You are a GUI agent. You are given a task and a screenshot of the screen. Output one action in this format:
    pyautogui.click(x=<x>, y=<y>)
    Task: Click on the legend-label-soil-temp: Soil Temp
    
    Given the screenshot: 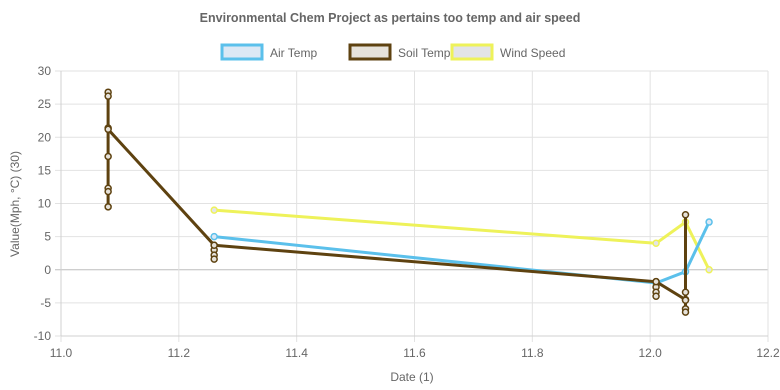 What is the action you would take?
    pyautogui.click(x=424, y=53)
    